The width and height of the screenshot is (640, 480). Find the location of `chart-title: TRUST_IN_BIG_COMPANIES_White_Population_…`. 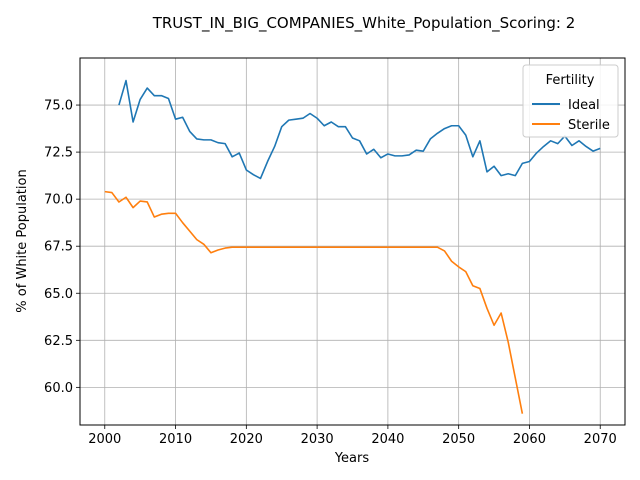

chart-title: TRUST_IN_BIG_COMPANIES_White_Population_… is located at coordinates (364, 23).